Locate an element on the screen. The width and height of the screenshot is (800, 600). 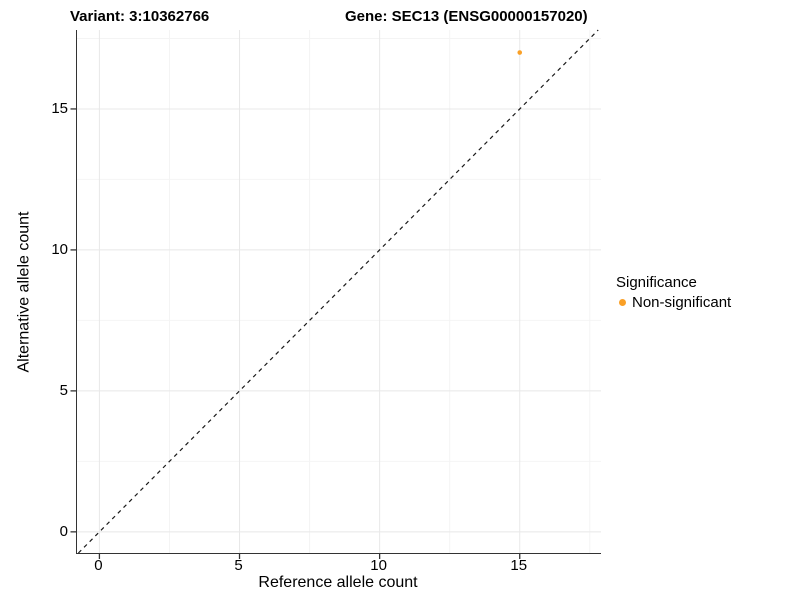
legend-item-label: Non-significant is located at coordinates (682, 302).